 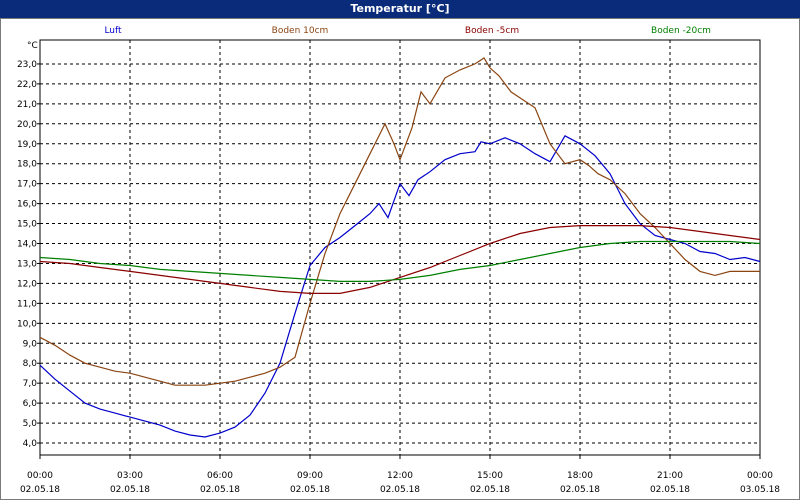 I want to click on legend-item: Boden 10cm, so click(x=300, y=31).